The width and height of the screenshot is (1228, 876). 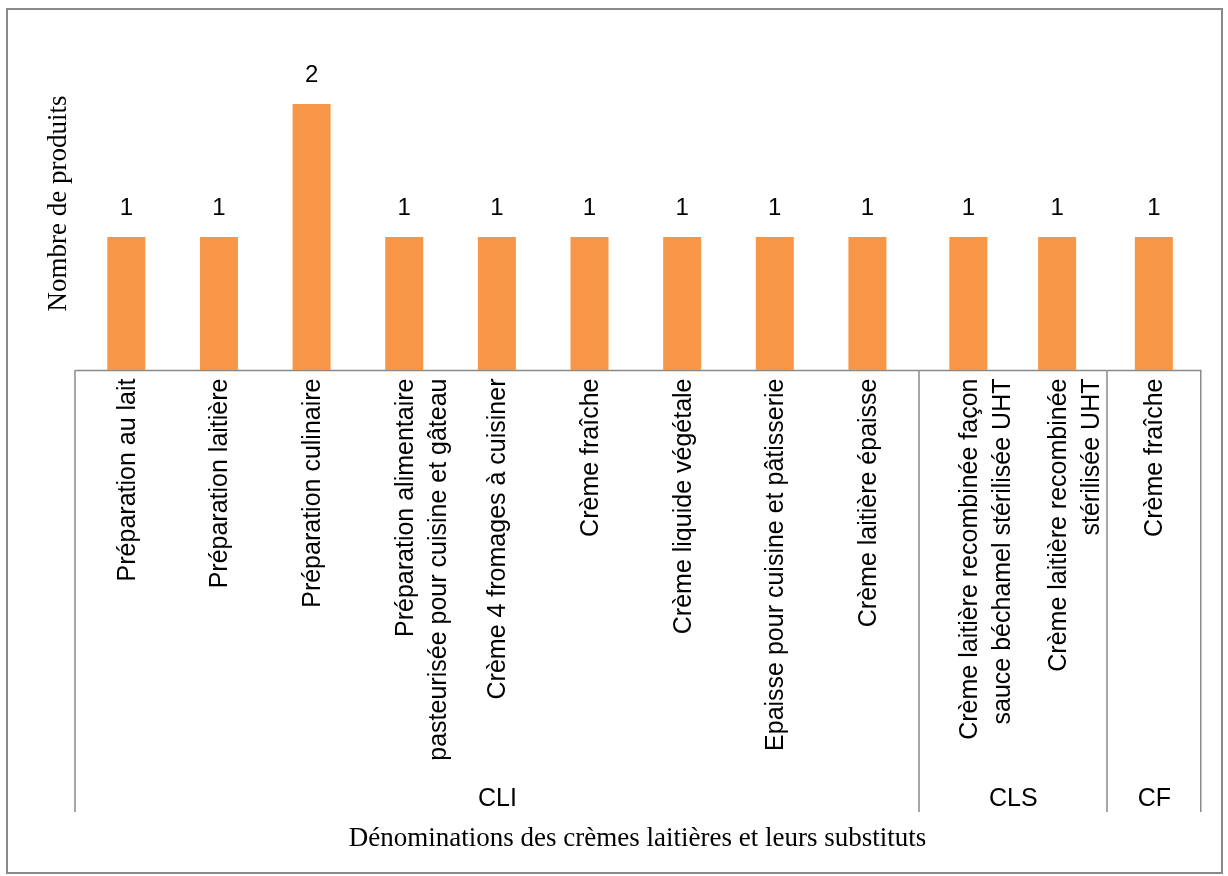 What do you see at coordinates (496, 539) in the screenshot?
I see `x-tick-label: Crème 4 fromages à cuisiner` at bounding box center [496, 539].